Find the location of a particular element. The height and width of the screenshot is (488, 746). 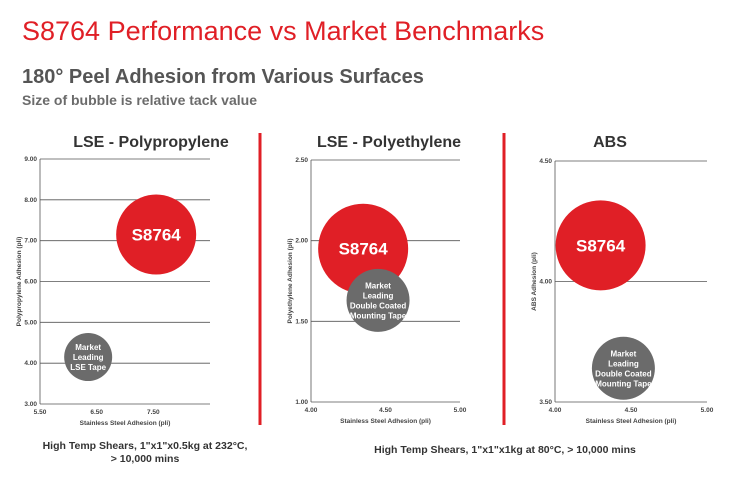

bubble-label: Market Leading LSE Tape is located at coordinates (88, 357).